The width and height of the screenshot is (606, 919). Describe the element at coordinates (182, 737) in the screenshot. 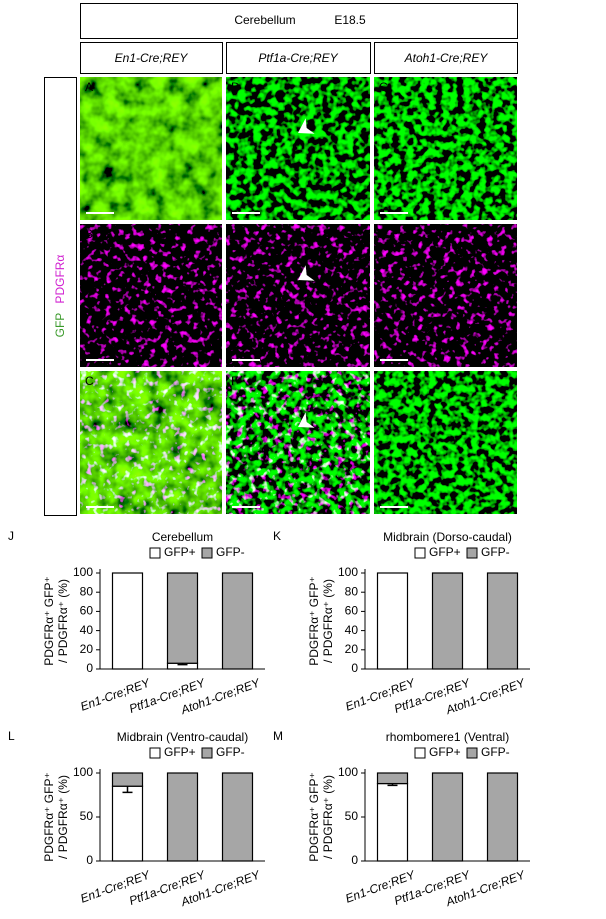

I see `chart-title: Midbrain (Ventro-caudal)` at that location.